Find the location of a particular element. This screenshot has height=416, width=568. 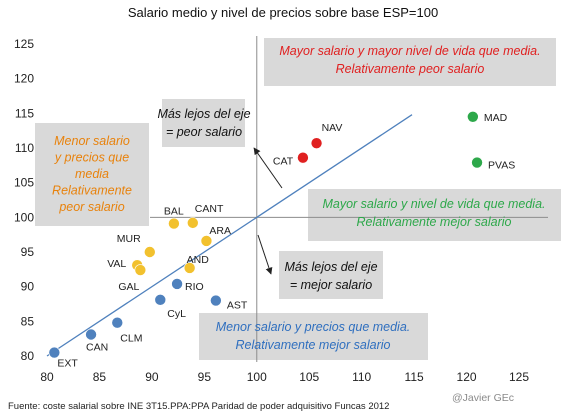

annotation-text-lower-mid: Más lejos del eje = mejor salario is located at coordinates (330, 276).